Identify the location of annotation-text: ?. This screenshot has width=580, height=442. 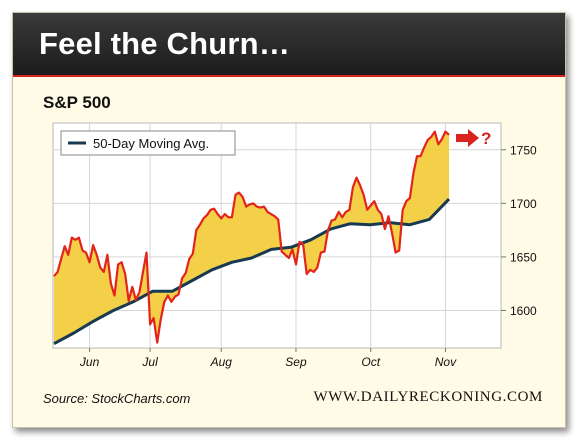
(486, 138).